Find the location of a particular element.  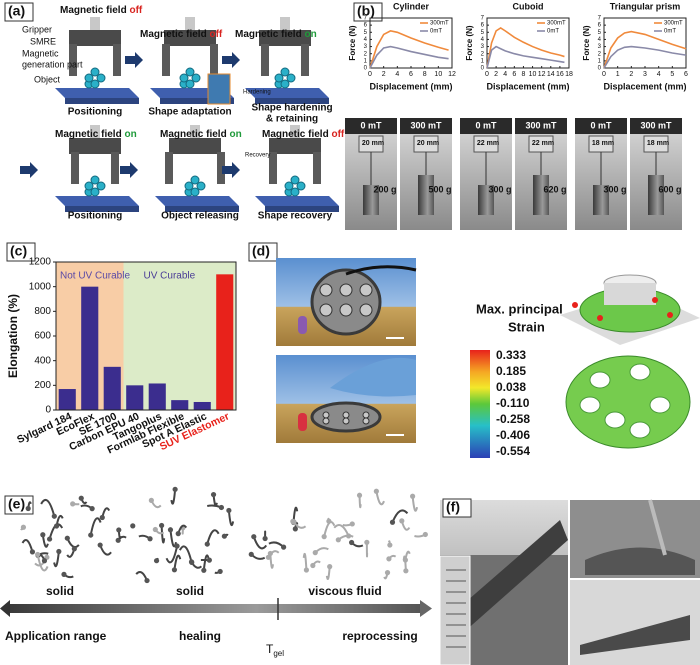

x-tick-label: 10 is located at coordinates (438, 74).